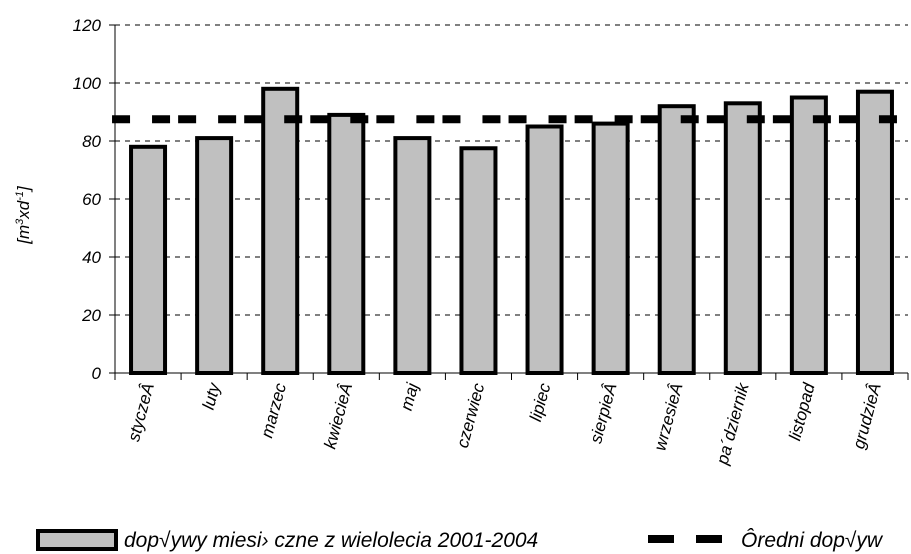 The width and height of the screenshot is (911, 554). Describe the element at coordinates (540, 402) in the screenshot. I see `x-tick-label: lipiec` at that location.